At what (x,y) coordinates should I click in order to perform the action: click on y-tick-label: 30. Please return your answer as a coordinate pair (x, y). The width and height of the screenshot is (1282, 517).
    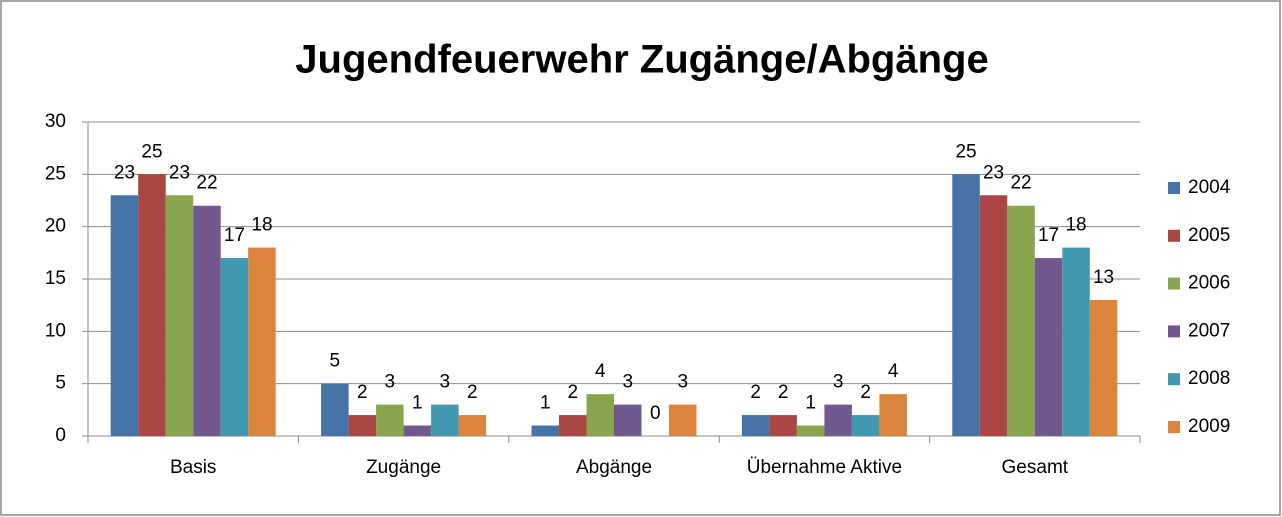
    Looking at the image, I should click on (55, 121).